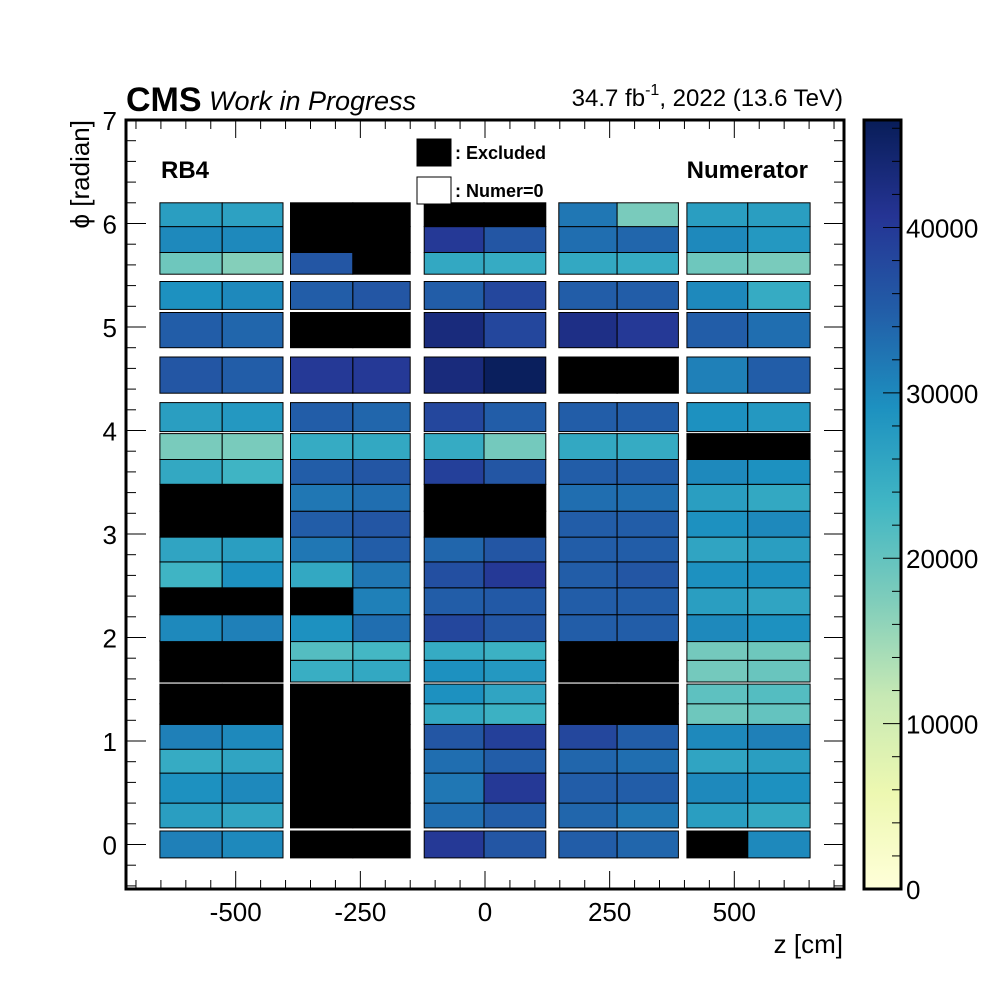 This screenshot has width=1000, height=1000. I want to click on y-tick-label: 1, so click(110, 742).